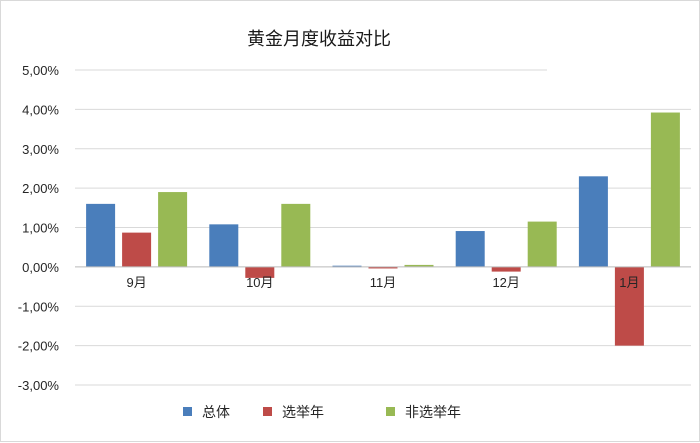 This screenshot has height=443, width=700. I want to click on legend-label: 总体, so click(216, 413).